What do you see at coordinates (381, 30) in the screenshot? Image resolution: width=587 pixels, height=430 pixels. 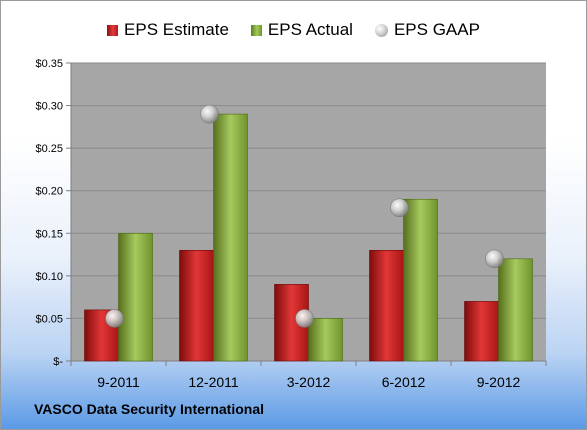 I see `legend-swatch-eps-gaap` at bounding box center [381, 30].